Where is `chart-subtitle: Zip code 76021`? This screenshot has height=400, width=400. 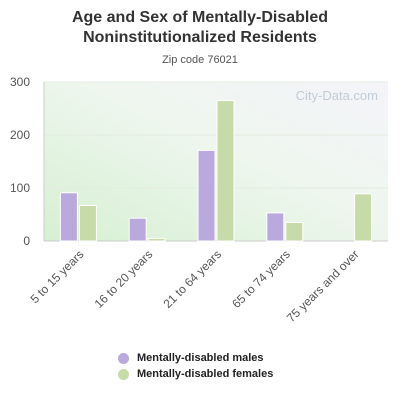
chart-subtitle: Zip code 76021 is located at coordinates (200, 60).